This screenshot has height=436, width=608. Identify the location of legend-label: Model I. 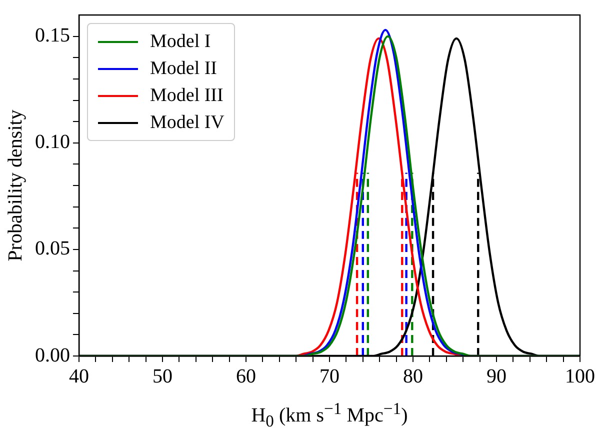
(180, 41).